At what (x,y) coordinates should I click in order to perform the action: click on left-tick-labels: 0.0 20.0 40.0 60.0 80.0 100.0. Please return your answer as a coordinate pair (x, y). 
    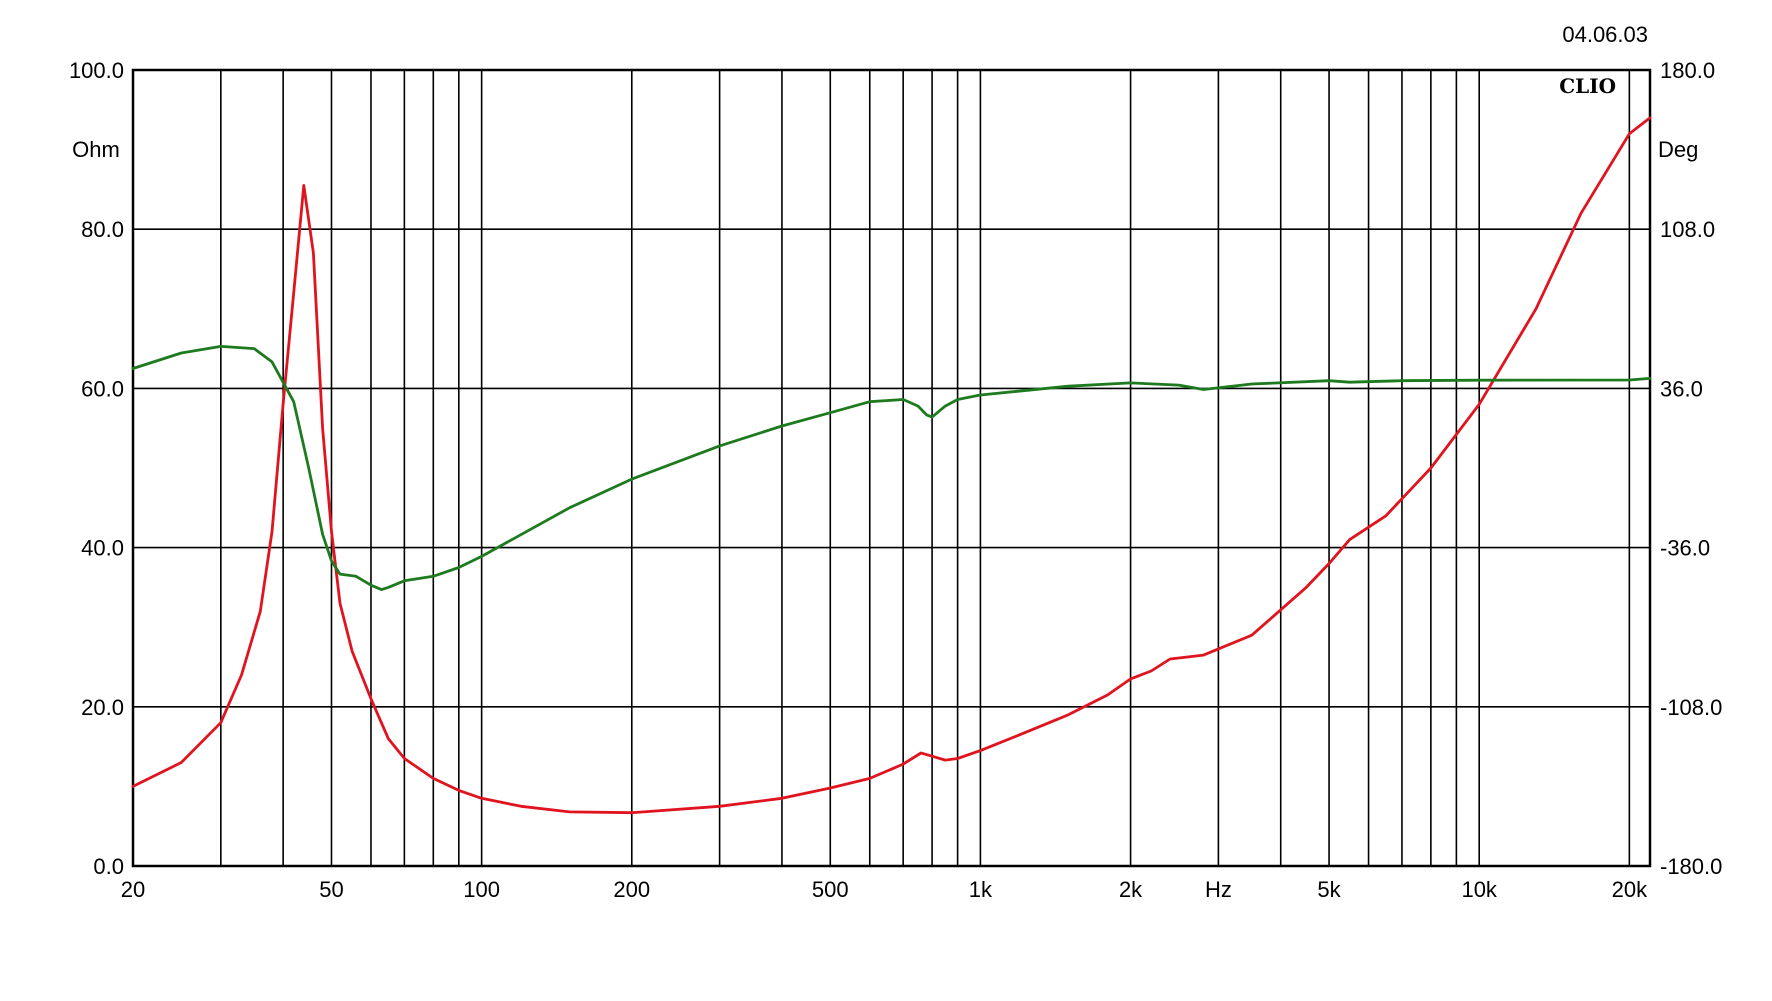
    Looking at the image, I should click on (96, 468).